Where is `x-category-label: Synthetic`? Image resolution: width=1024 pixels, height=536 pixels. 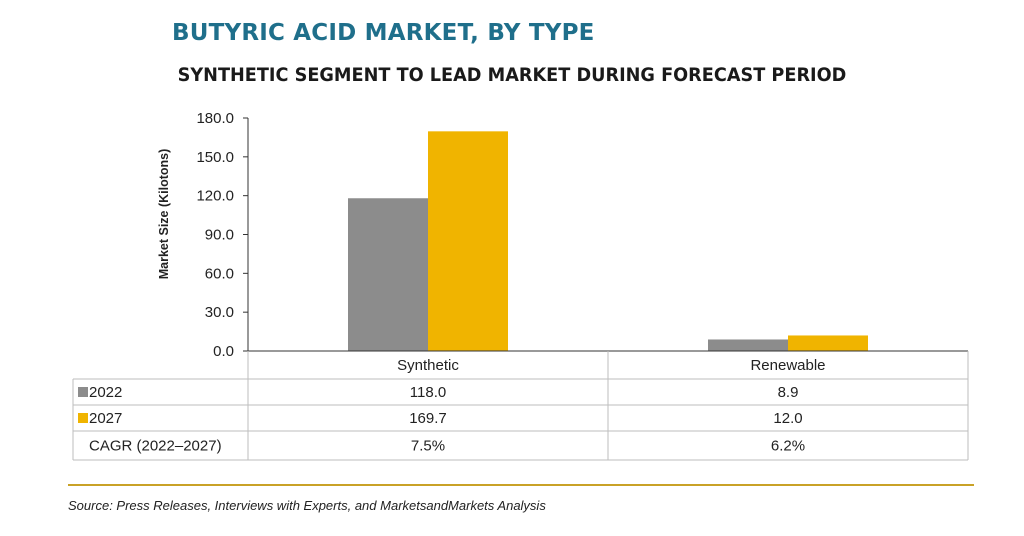
x-category-label: Synthetic is located at coordinates (428, 365).